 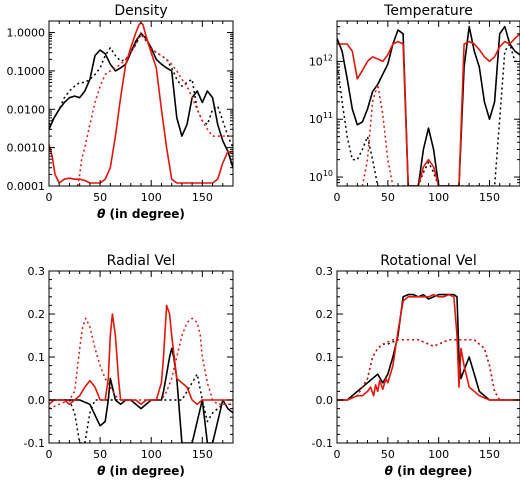 What do you see at coordinates (100, 197) in the screenshot?
I see `panel-1-xtick-label-1: 50` at bounding box center [100, 197].